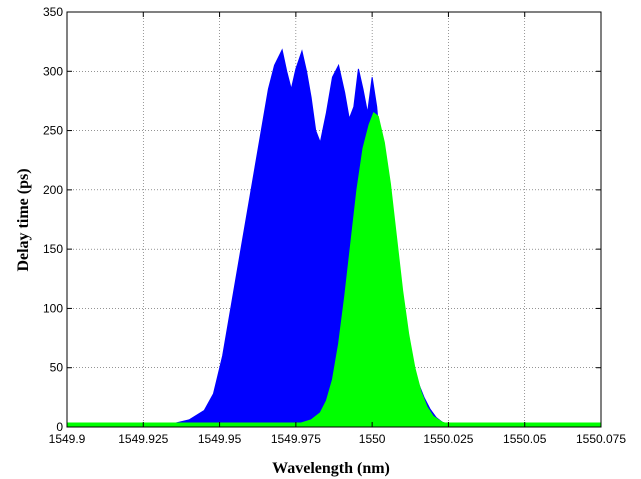 Image resolution: width=641 pixels, height=479 pixels. Describe the element at coordinates (331, 468) in the screenshot. I see `x-axis-title: Wavelength (nm)` at that location.